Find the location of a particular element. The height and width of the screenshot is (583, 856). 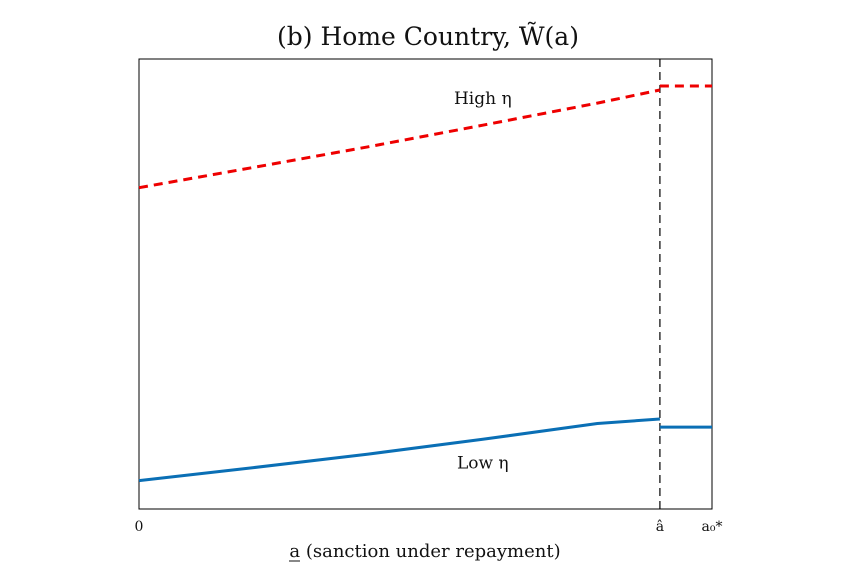

annotation-1: Low η is located at coordinates (483, 464).